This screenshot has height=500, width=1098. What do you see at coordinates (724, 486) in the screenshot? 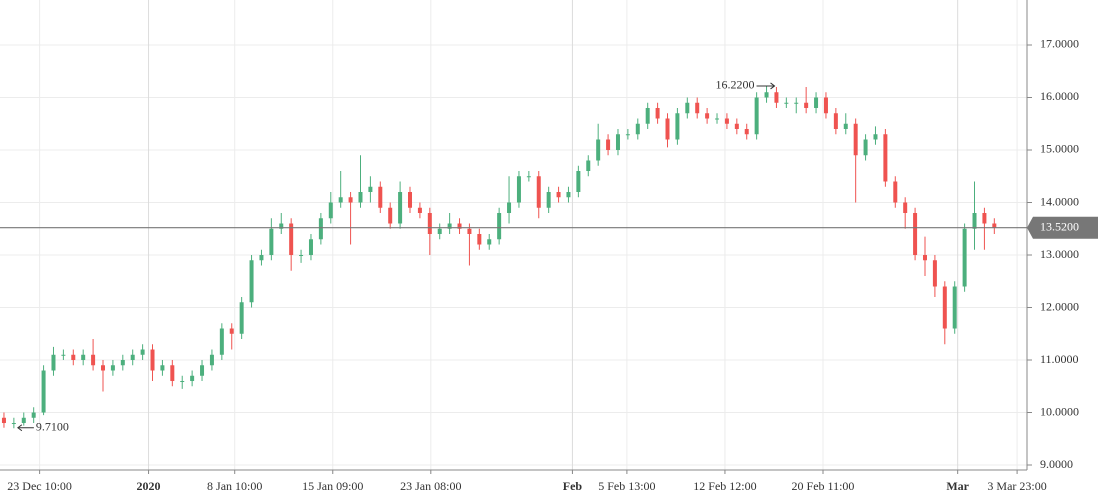
I see `x-tick-label: 12 Feb 12:00` at bounding box center [724, 486].